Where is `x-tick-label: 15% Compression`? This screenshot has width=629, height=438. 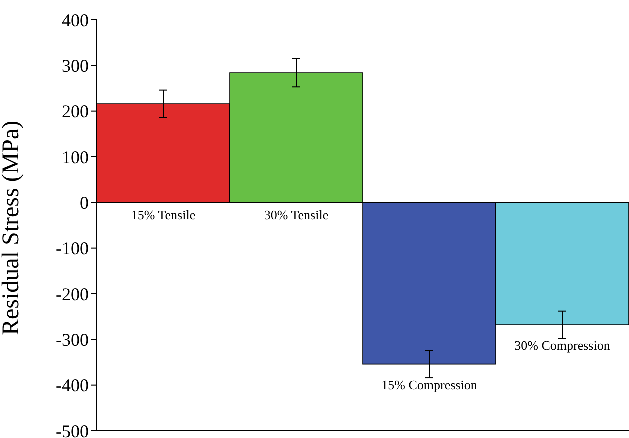 x-tick-label: 15% Compression is located at coordinates (430, 384).